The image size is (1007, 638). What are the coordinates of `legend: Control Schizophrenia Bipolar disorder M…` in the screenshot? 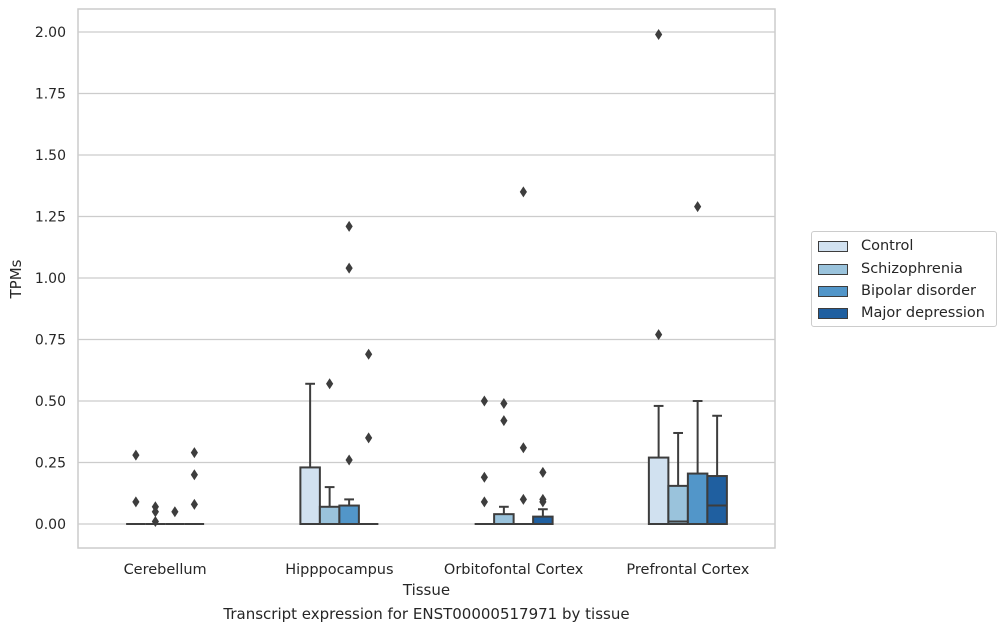 It's located at (904, 279).